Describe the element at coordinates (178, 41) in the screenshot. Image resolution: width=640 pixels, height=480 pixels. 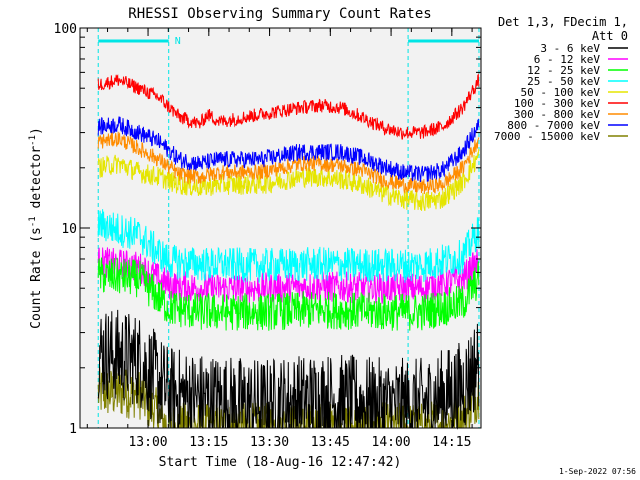
I see `night-label: N` at that location.